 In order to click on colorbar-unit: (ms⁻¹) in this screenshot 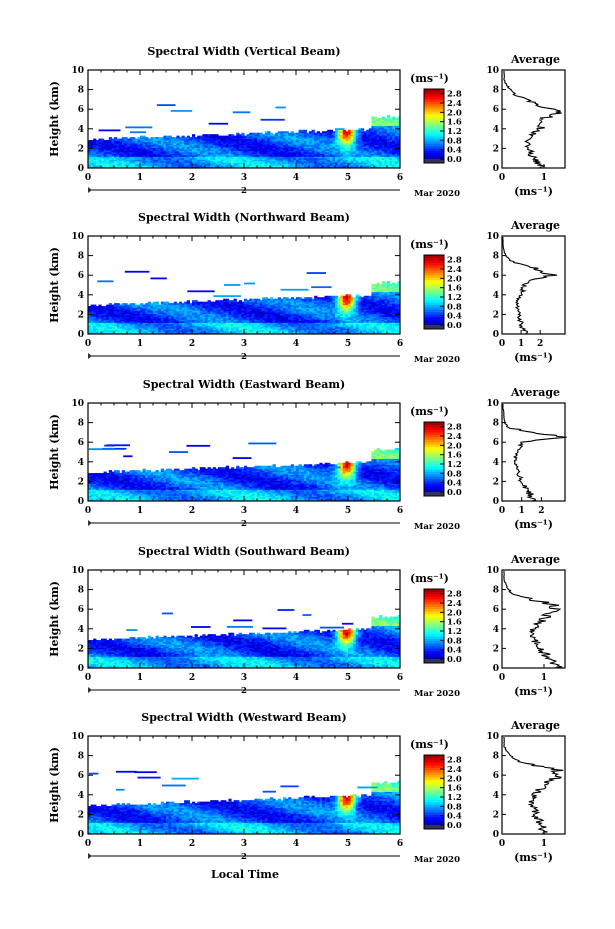, I will do `click(429, 578)`.